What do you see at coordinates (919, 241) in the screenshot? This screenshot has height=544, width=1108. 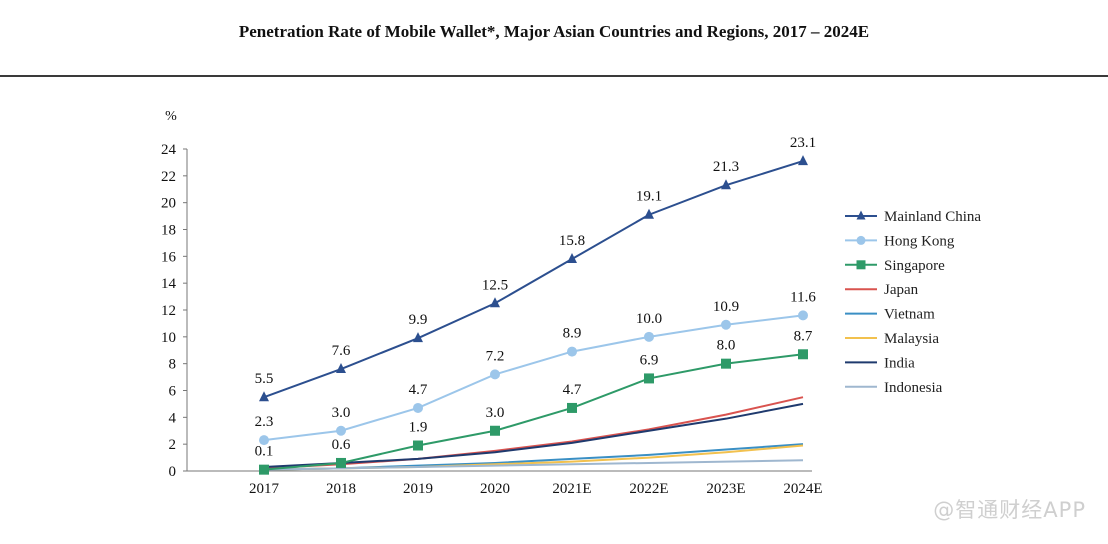 I see `legend-label: Hong Kong` at bounding box center [919, 241].